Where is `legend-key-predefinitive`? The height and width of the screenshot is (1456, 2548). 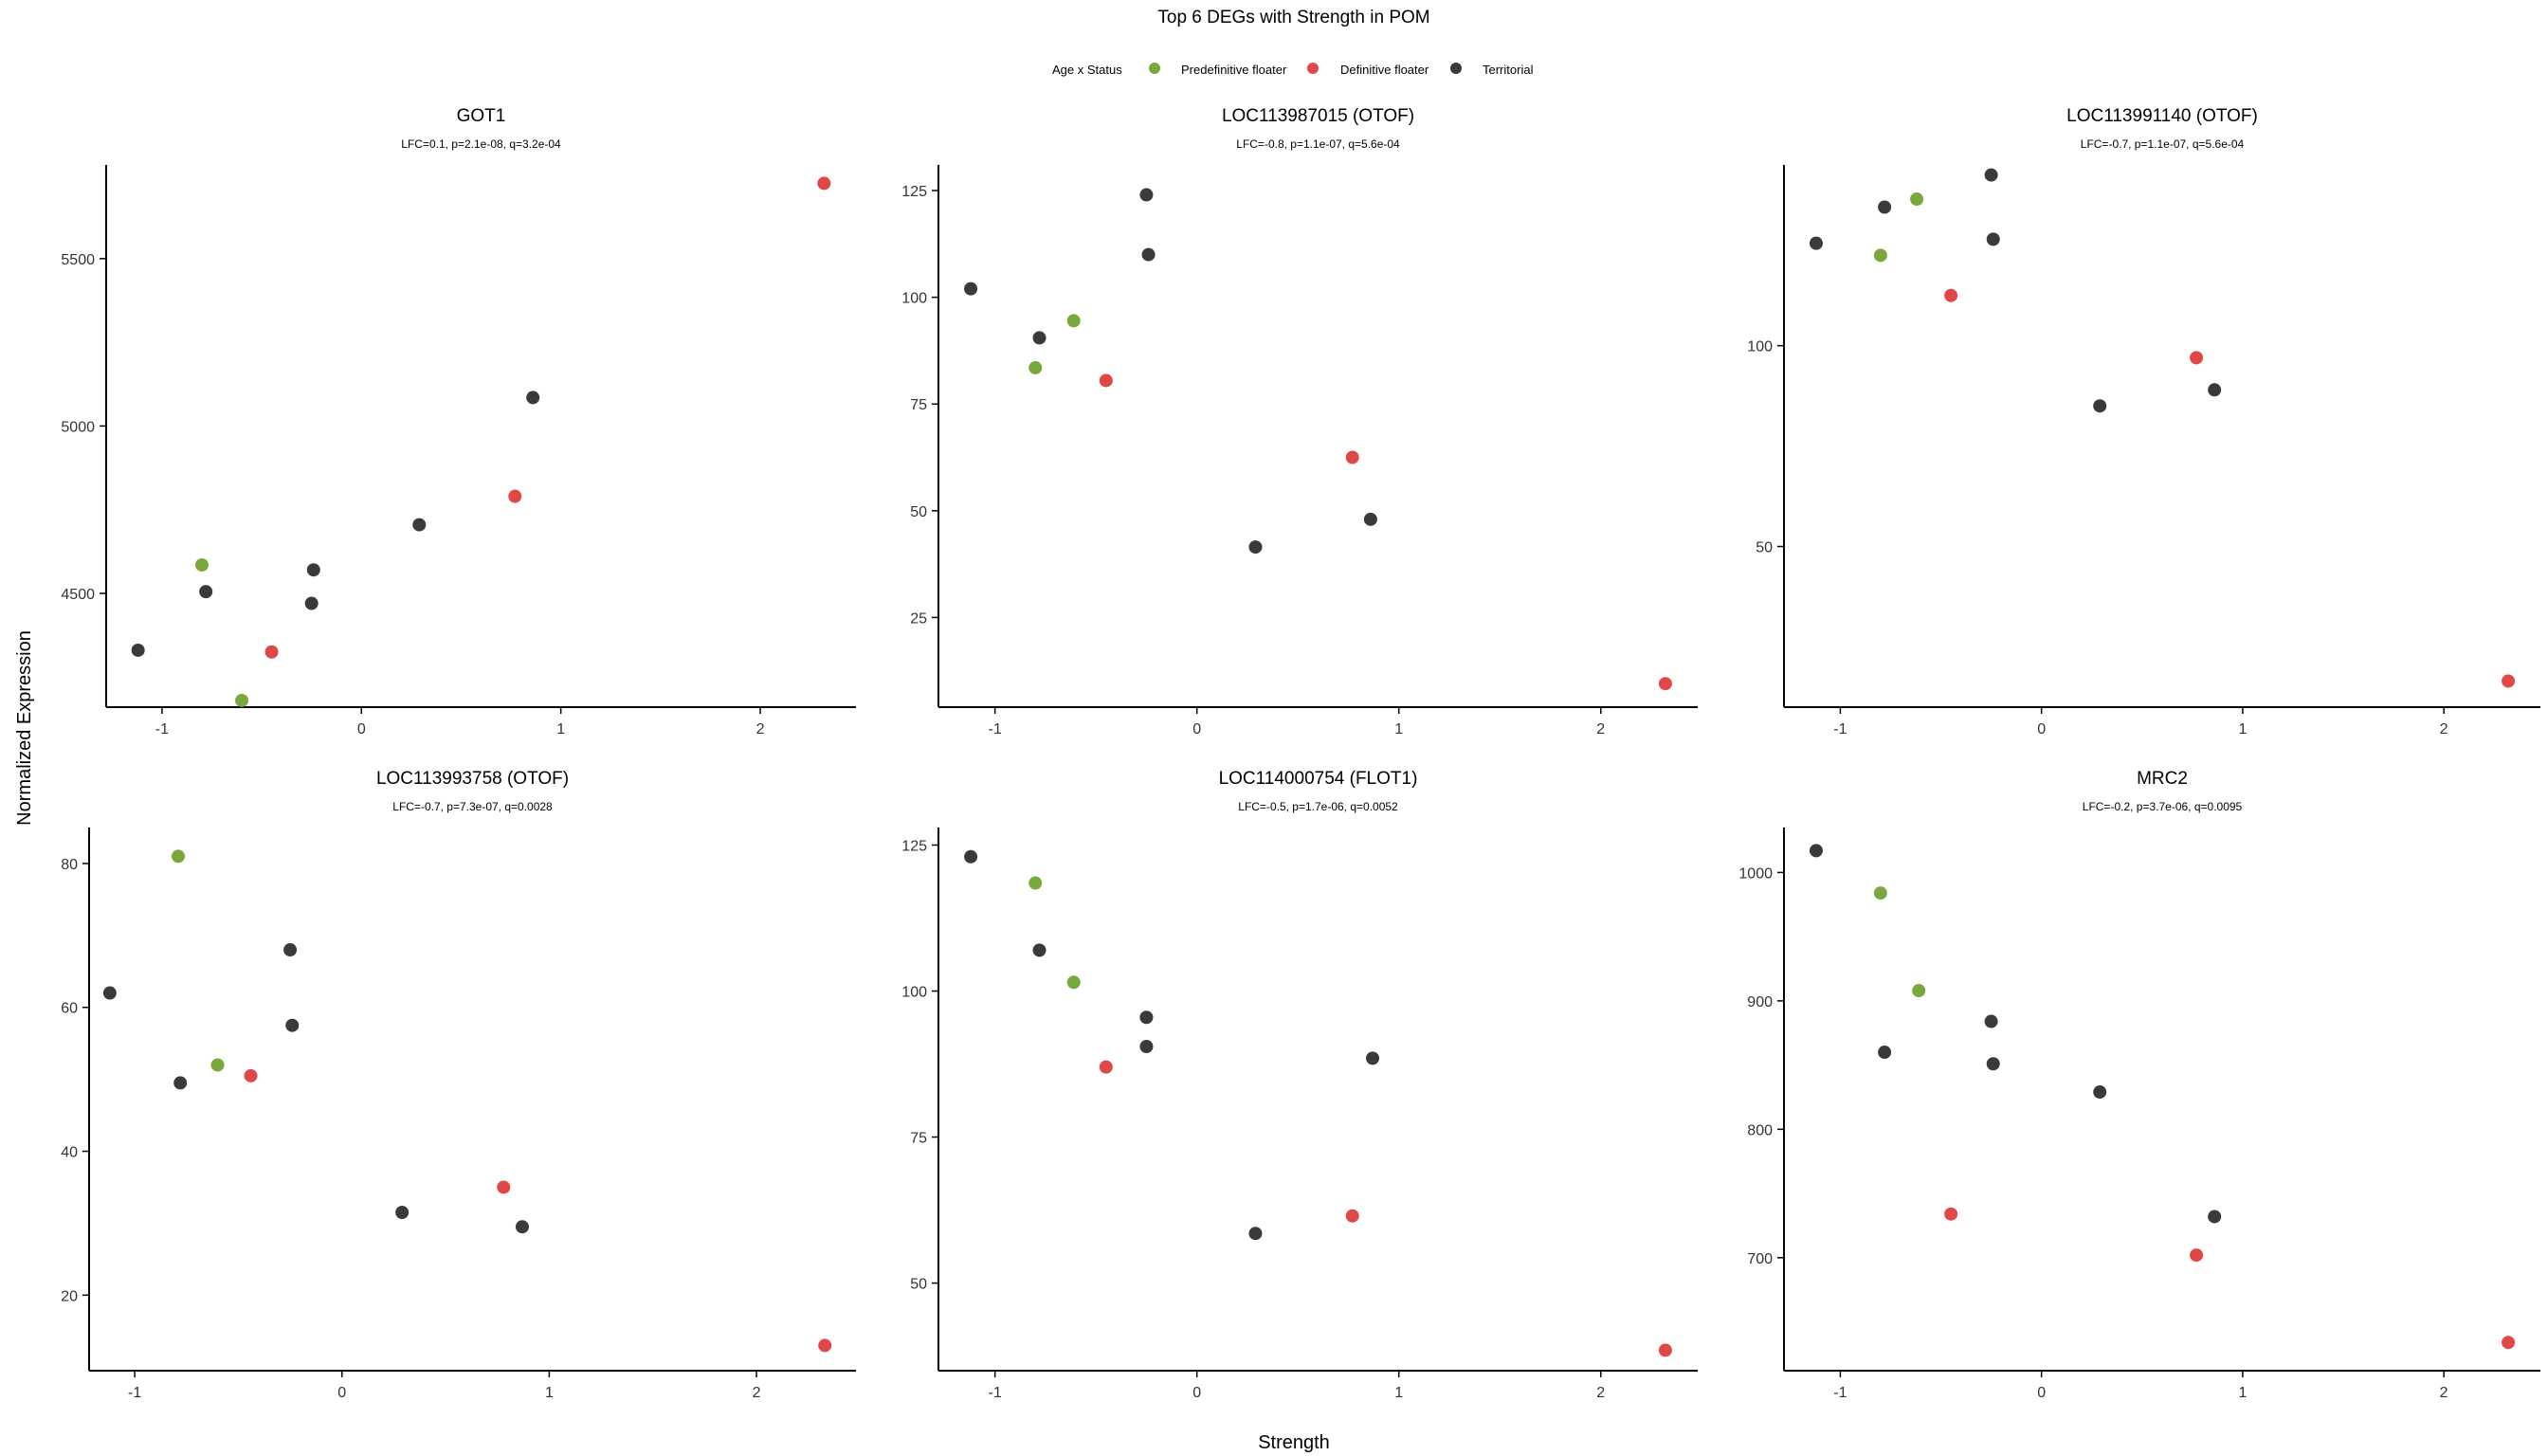
legend-key-predefinitive is located at coordinates (1154, 68).